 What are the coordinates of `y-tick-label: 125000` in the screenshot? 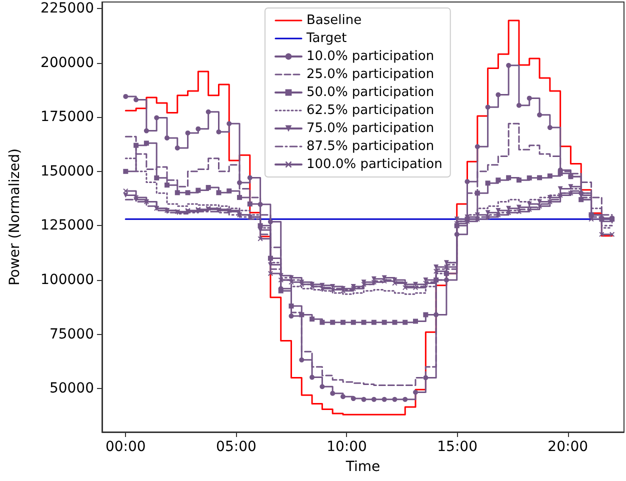 It's located at (67, 226).